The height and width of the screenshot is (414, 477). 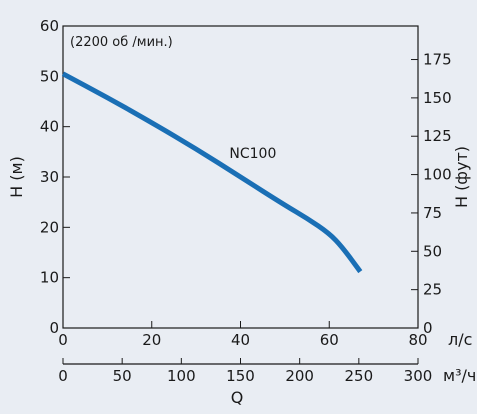 I want to click on ls-tick-label: 40, so click(x=240, y=340).